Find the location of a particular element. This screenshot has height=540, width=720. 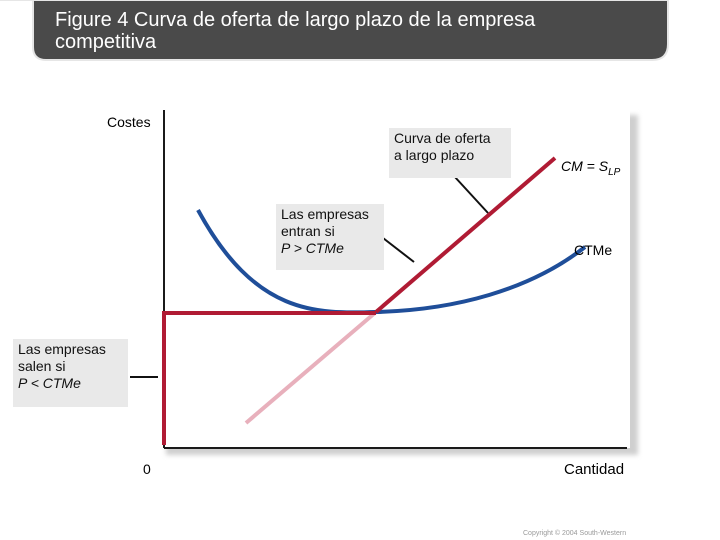

annotation-enter: Las empresas entran si P > CTMe is located at coordinates (330, 237).